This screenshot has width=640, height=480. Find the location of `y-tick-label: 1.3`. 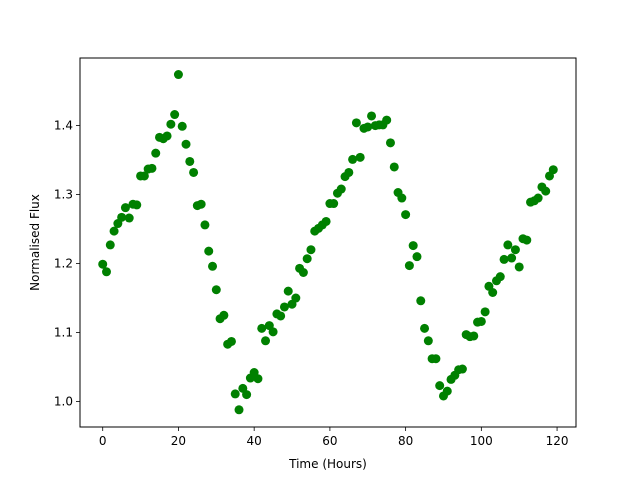

y-tick-label: 1.3 is located at coordinates (63, 195).